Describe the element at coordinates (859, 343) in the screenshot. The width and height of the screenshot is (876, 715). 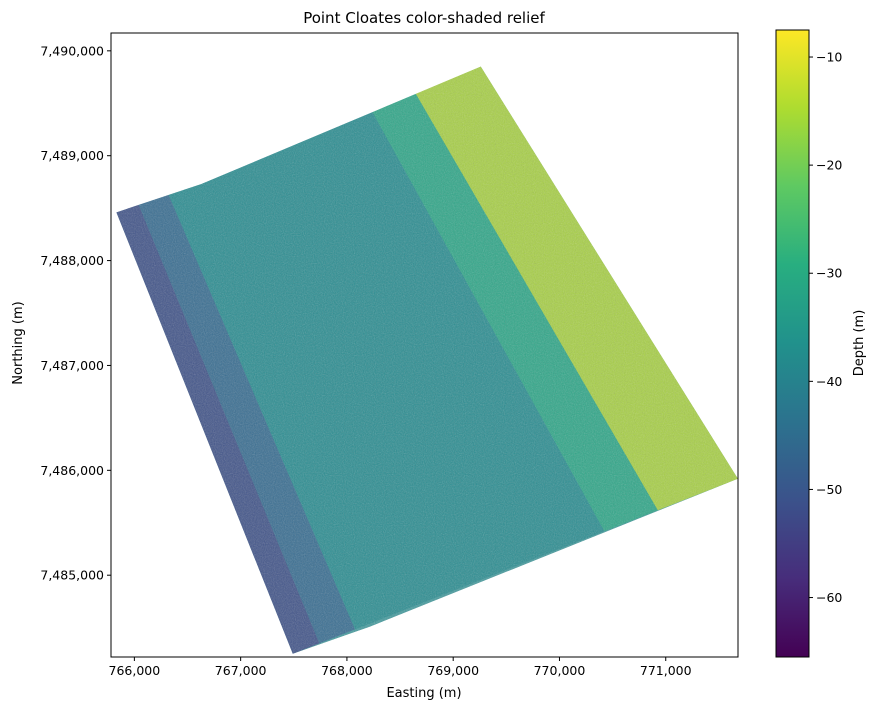
I see `colorbar-label: Depth (m)` at that location.